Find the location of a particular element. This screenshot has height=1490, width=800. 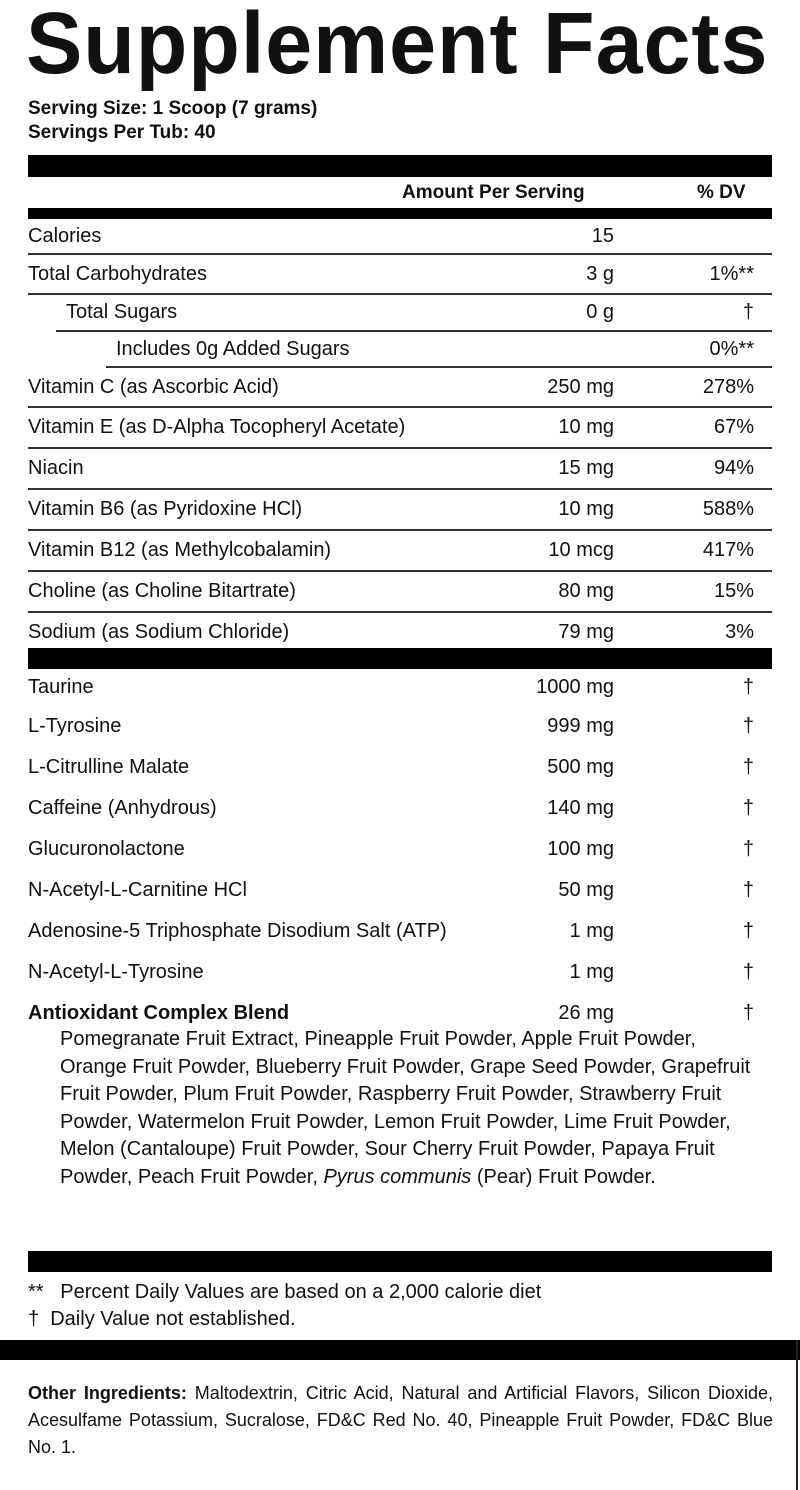

table-row: Choline (as Choline Bitartrate) 80 mg 15% is located at coordinates (400, 592).